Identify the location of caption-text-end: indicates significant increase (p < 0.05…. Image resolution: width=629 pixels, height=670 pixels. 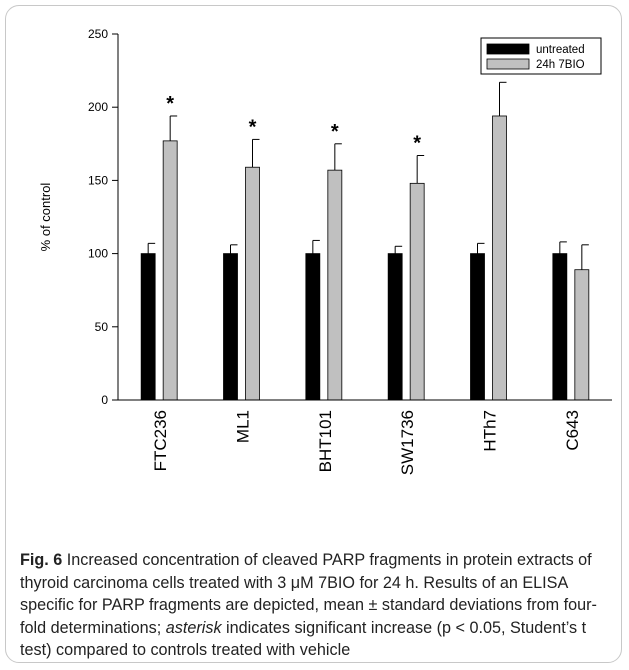
(303, 639).